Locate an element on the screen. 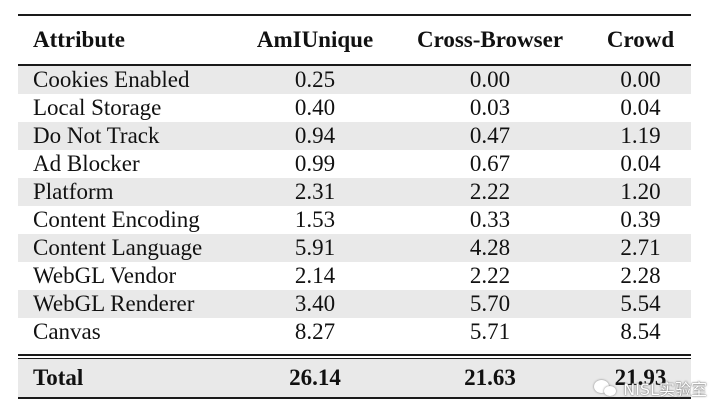 The height and width of the screenshot is (414, 721). row-attribute: Canvas is located at coordinates (67, 331).